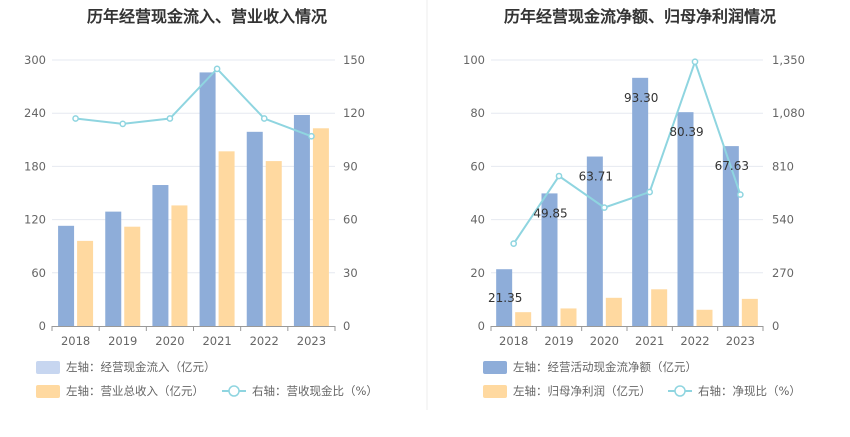 The width and height of the screenshot is (850, 437). Describe the element at coordinates (35, 60) in the screenshot. I see `left-axis-tick-label: 300` at that location.